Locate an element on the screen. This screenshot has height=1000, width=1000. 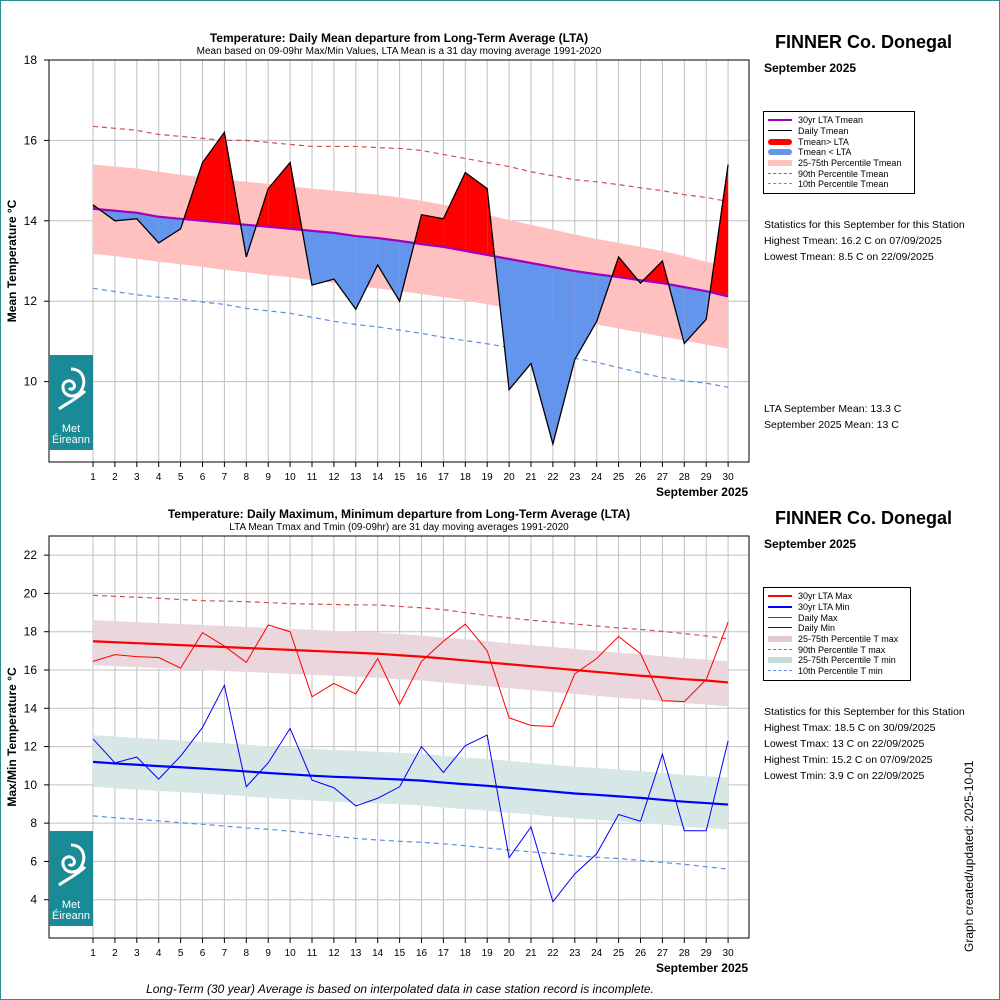
p1-xtick-label-1: 1 is located at coordinates (93, 477).